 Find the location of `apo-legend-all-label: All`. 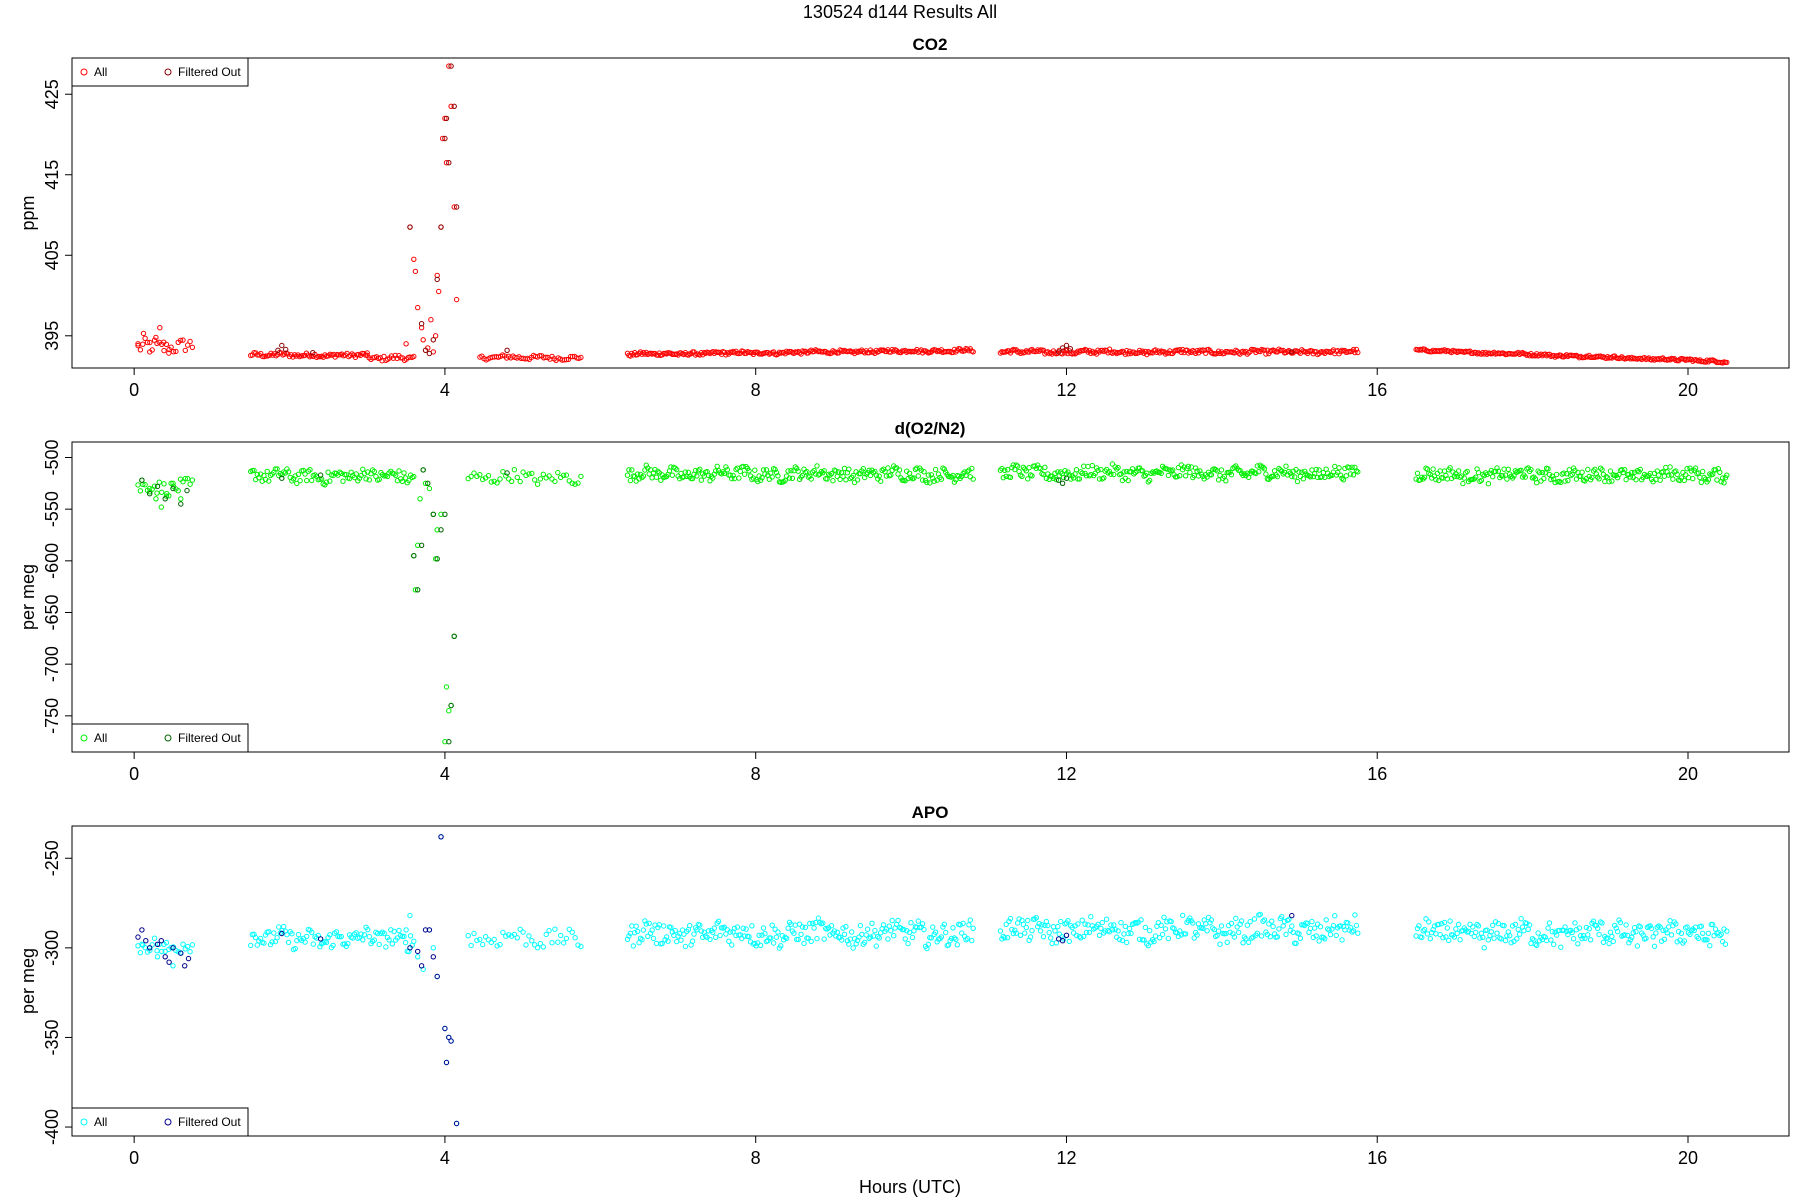

apo-legend-all-label: All is located at coordinates (100, 1122).